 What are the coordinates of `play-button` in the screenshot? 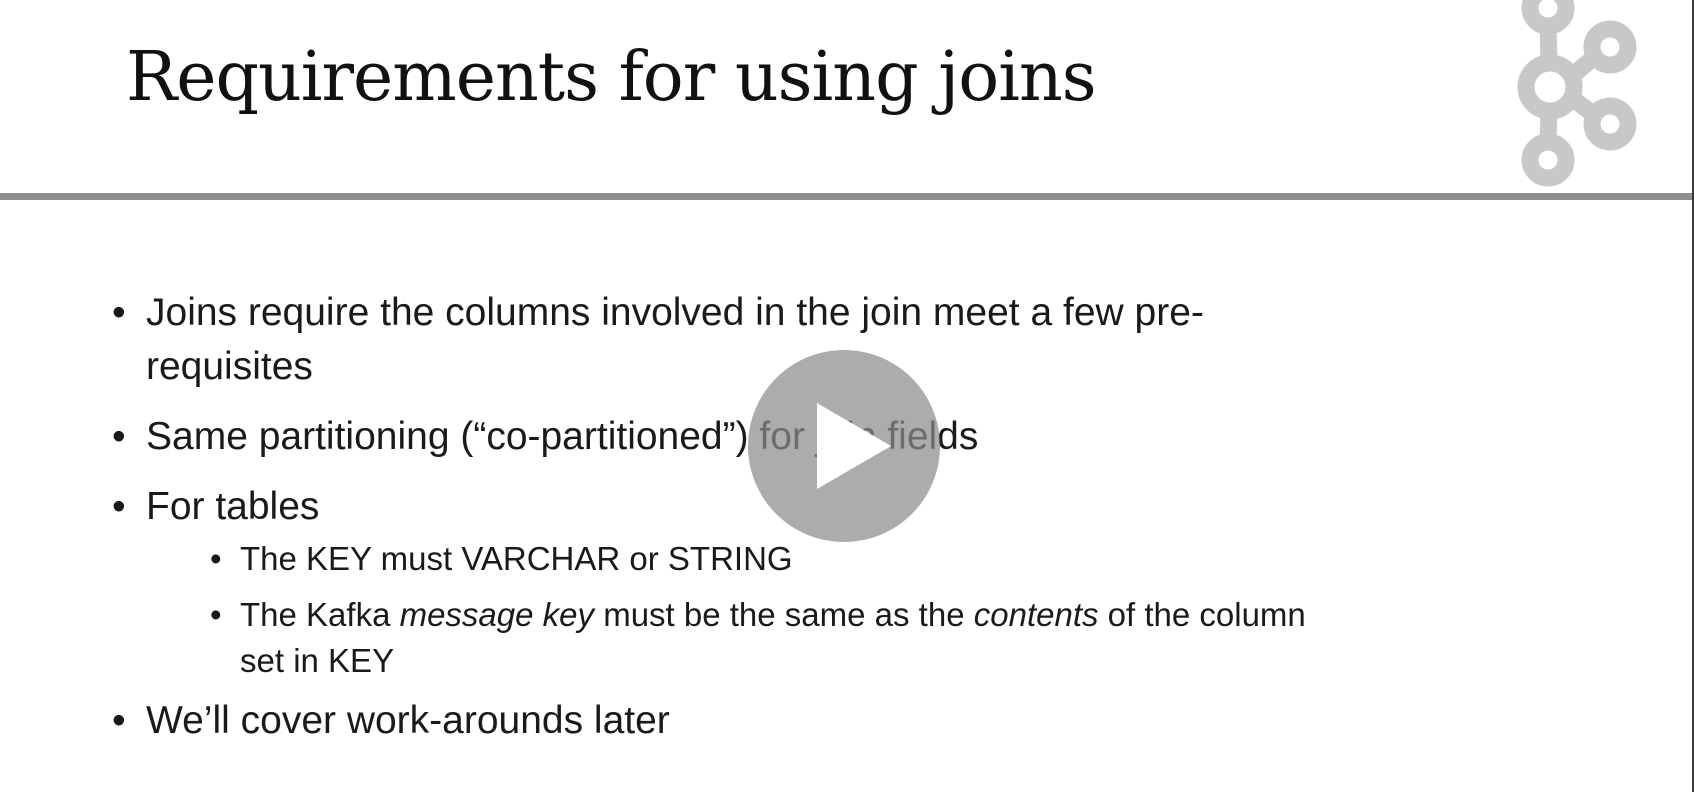 It's located at (844, 446).